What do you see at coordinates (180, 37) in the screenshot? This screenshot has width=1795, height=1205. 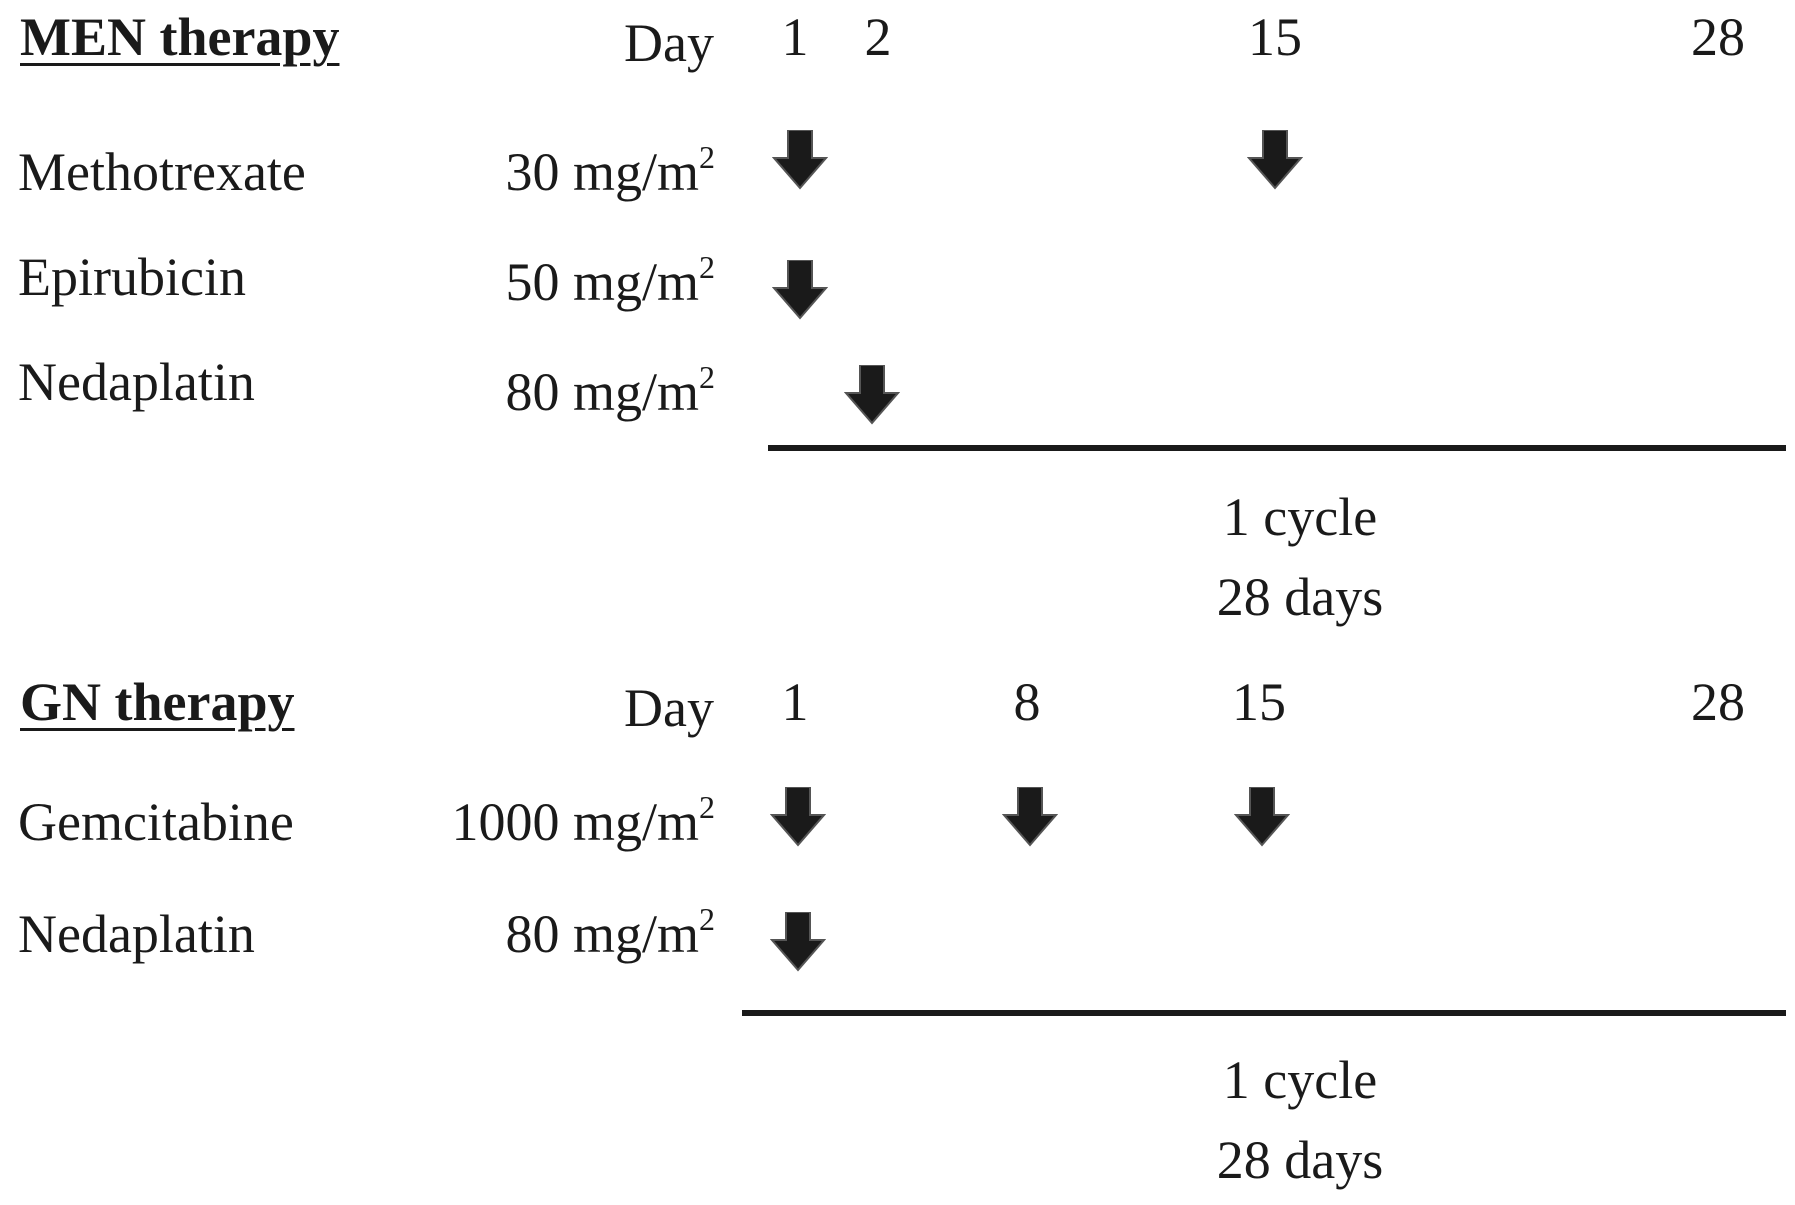 I see `therapy-title: MEN therapy` at bounding box center [180, 37].